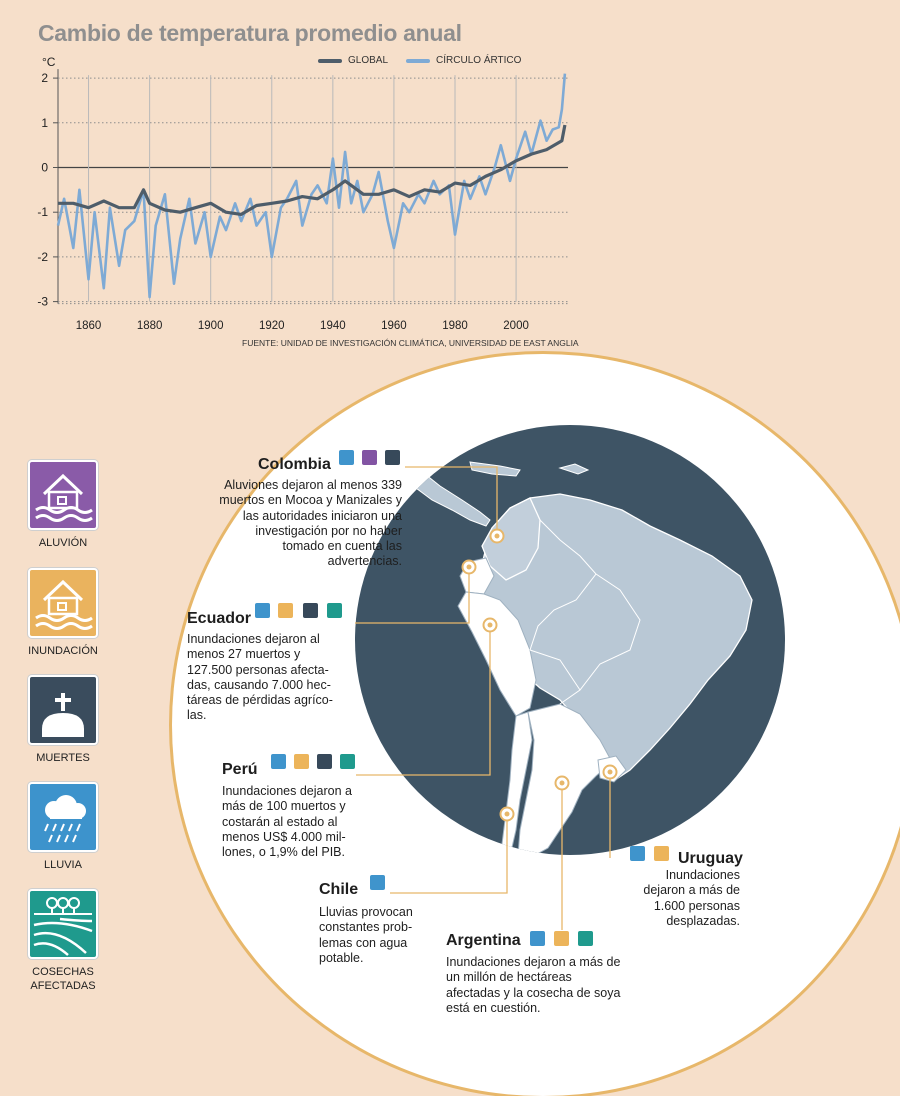  Describe the element at coordinates (469, 567) in the screenshot. I see `pin-ecuador` at that location.